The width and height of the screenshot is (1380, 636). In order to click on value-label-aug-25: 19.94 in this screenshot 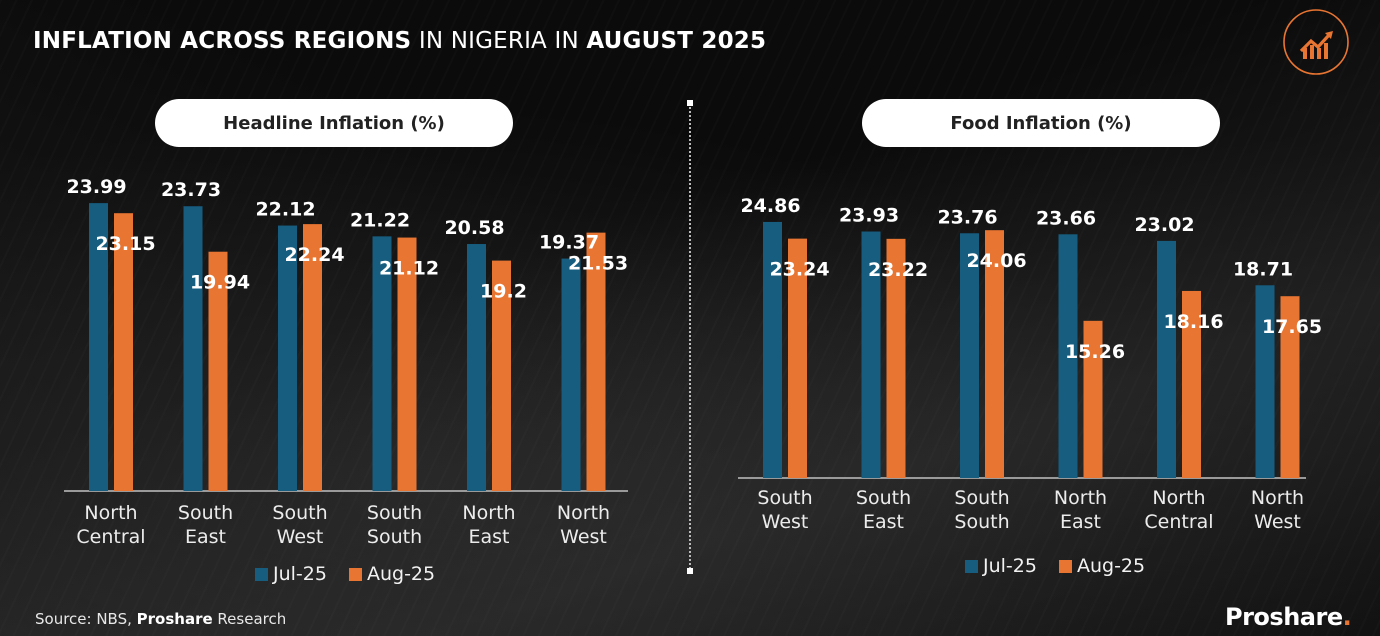, I will do `click(220, 283)`.